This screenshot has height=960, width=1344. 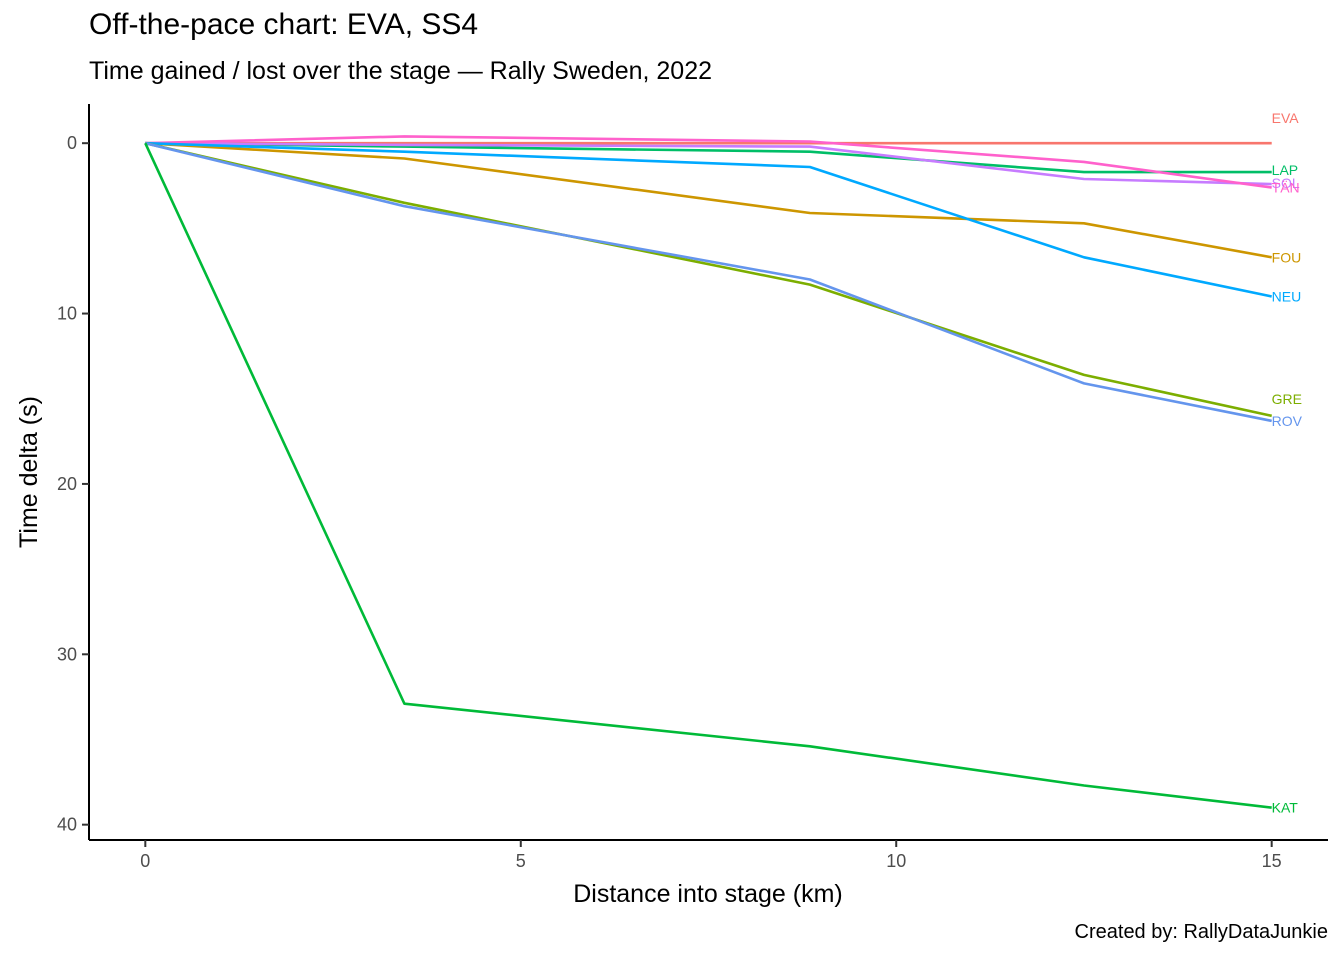 What do you see at coordinates (67, 484) in the screenshot?
I see `y-tick-label: 20` at bounding box center [67, 484].